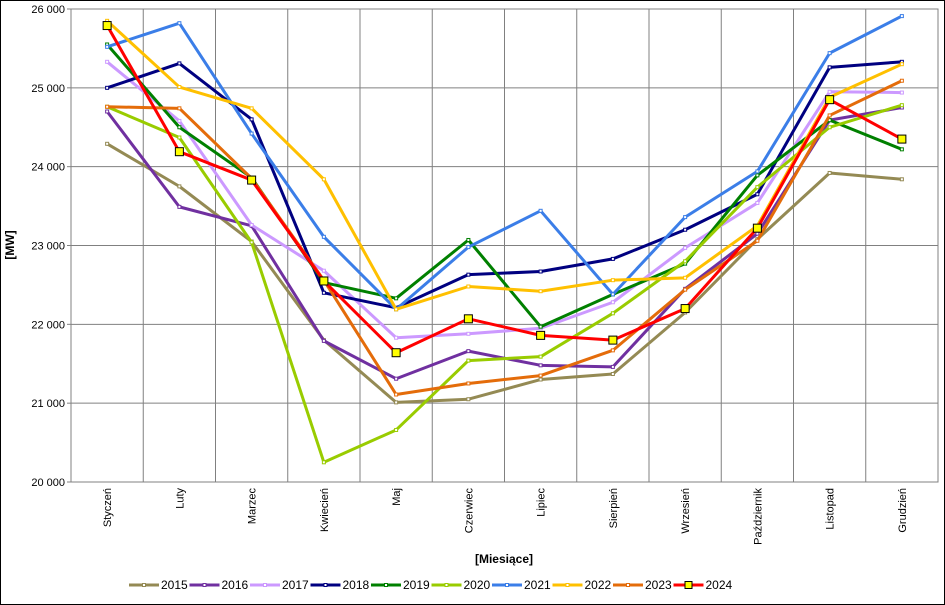 The width and height of the screenshot is (945, 605). I want to click on legend-item-2020: 2020, so click(461, 585).